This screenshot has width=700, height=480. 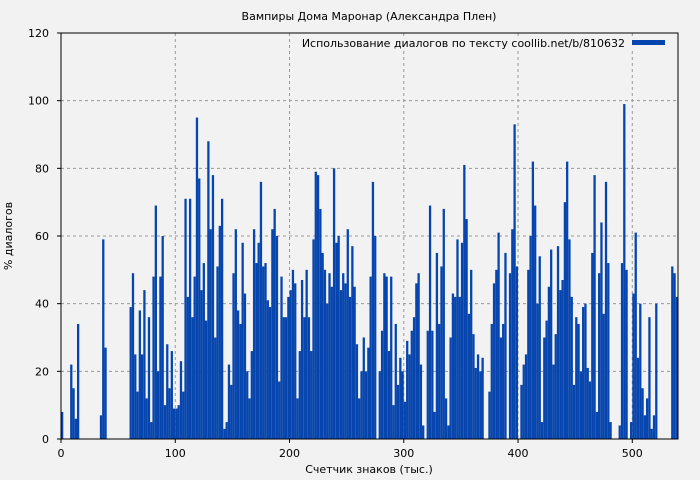 I want to click on x-tick-label: 0, so click(x=61, y=453).